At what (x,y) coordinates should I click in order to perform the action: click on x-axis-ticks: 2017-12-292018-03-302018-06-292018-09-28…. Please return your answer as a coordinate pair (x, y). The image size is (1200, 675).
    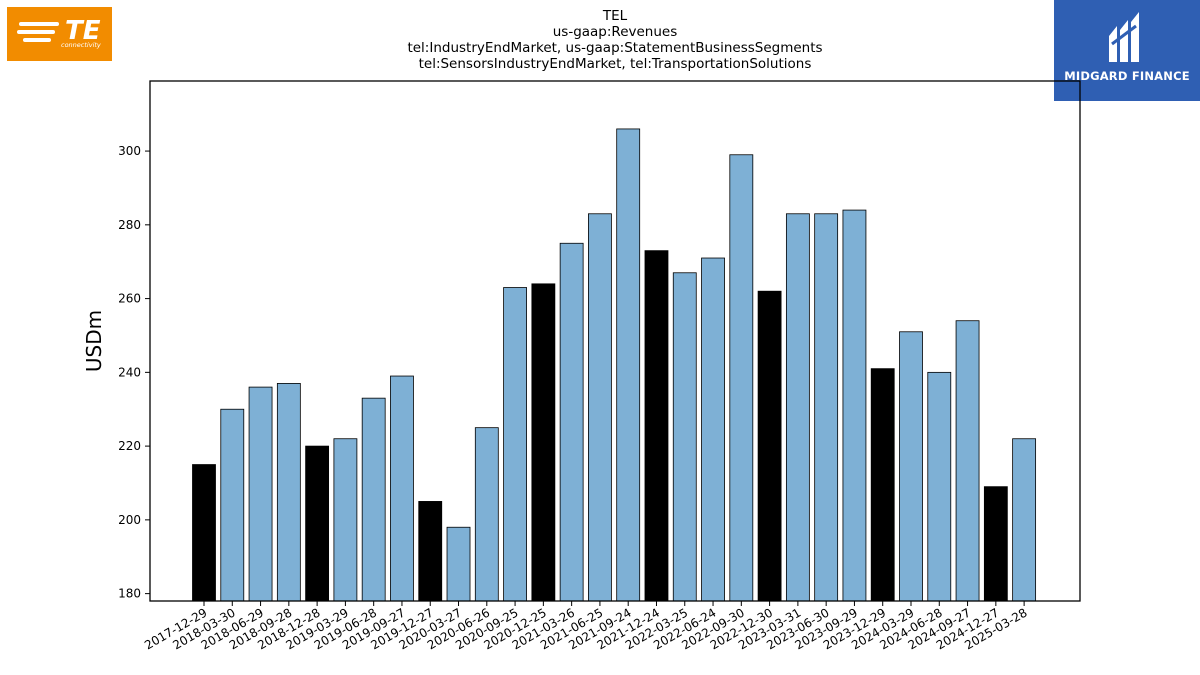
    Looking at the image, I should click on (586, 626).